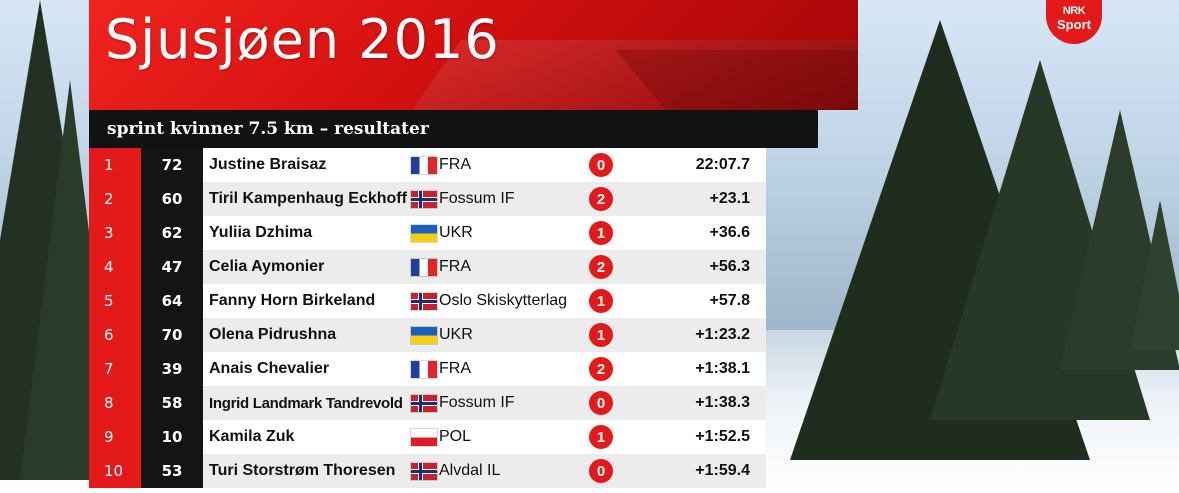  Describe the element at coordinates (115, 437) in the screenshot. I see `rank-cell: 9` at that location.